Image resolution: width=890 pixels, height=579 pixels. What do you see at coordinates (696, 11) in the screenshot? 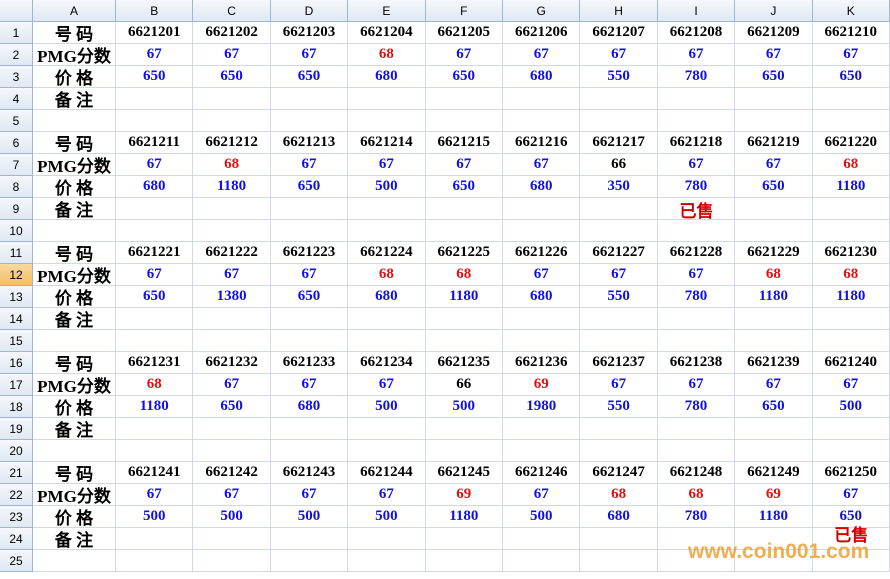
I see `column-header: I` at bounding box center [696, 11].